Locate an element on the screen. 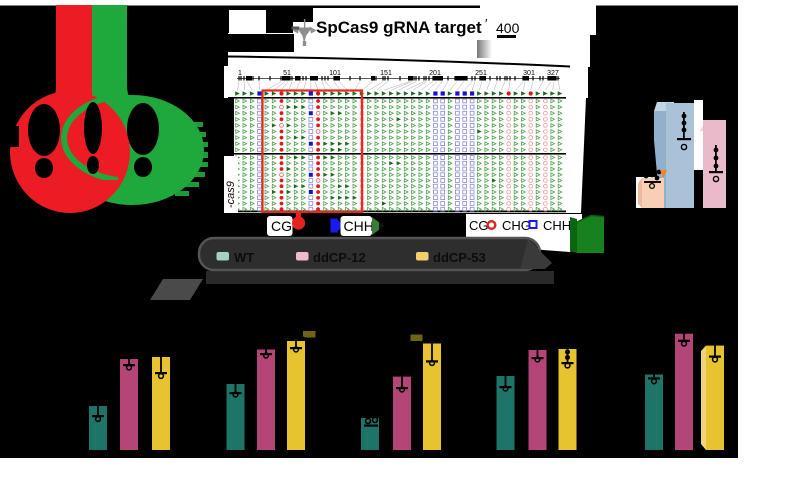 The height and width of the screenshot is (497, 800). svg-text: 51 is located at coordinates (287, 73).